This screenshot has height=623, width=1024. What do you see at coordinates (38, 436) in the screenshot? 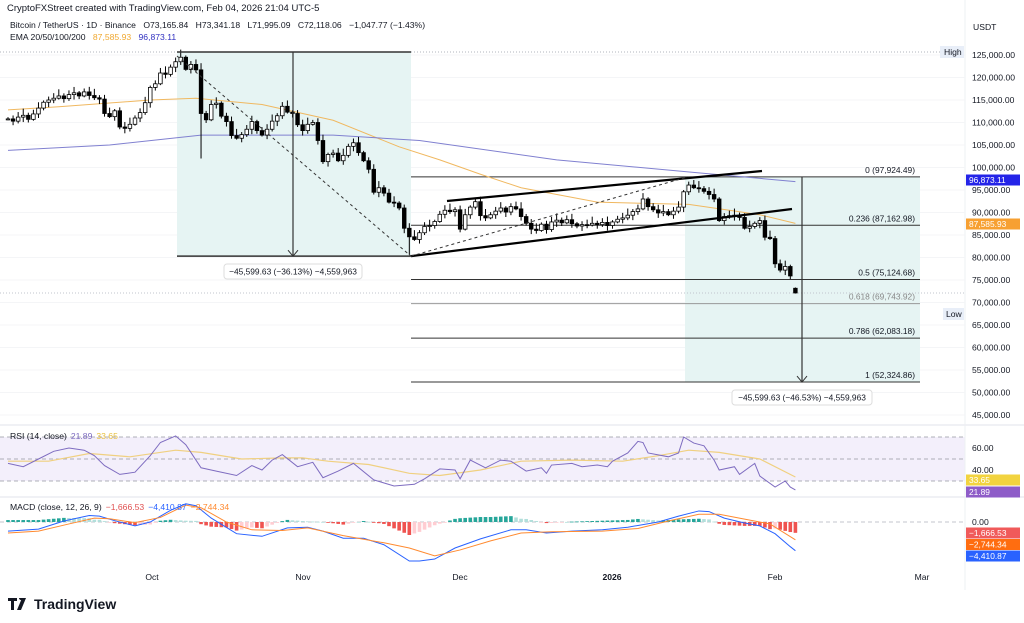
I see `rsi-legend-label: RSI (14, close)` at bounding box center [38, 436].